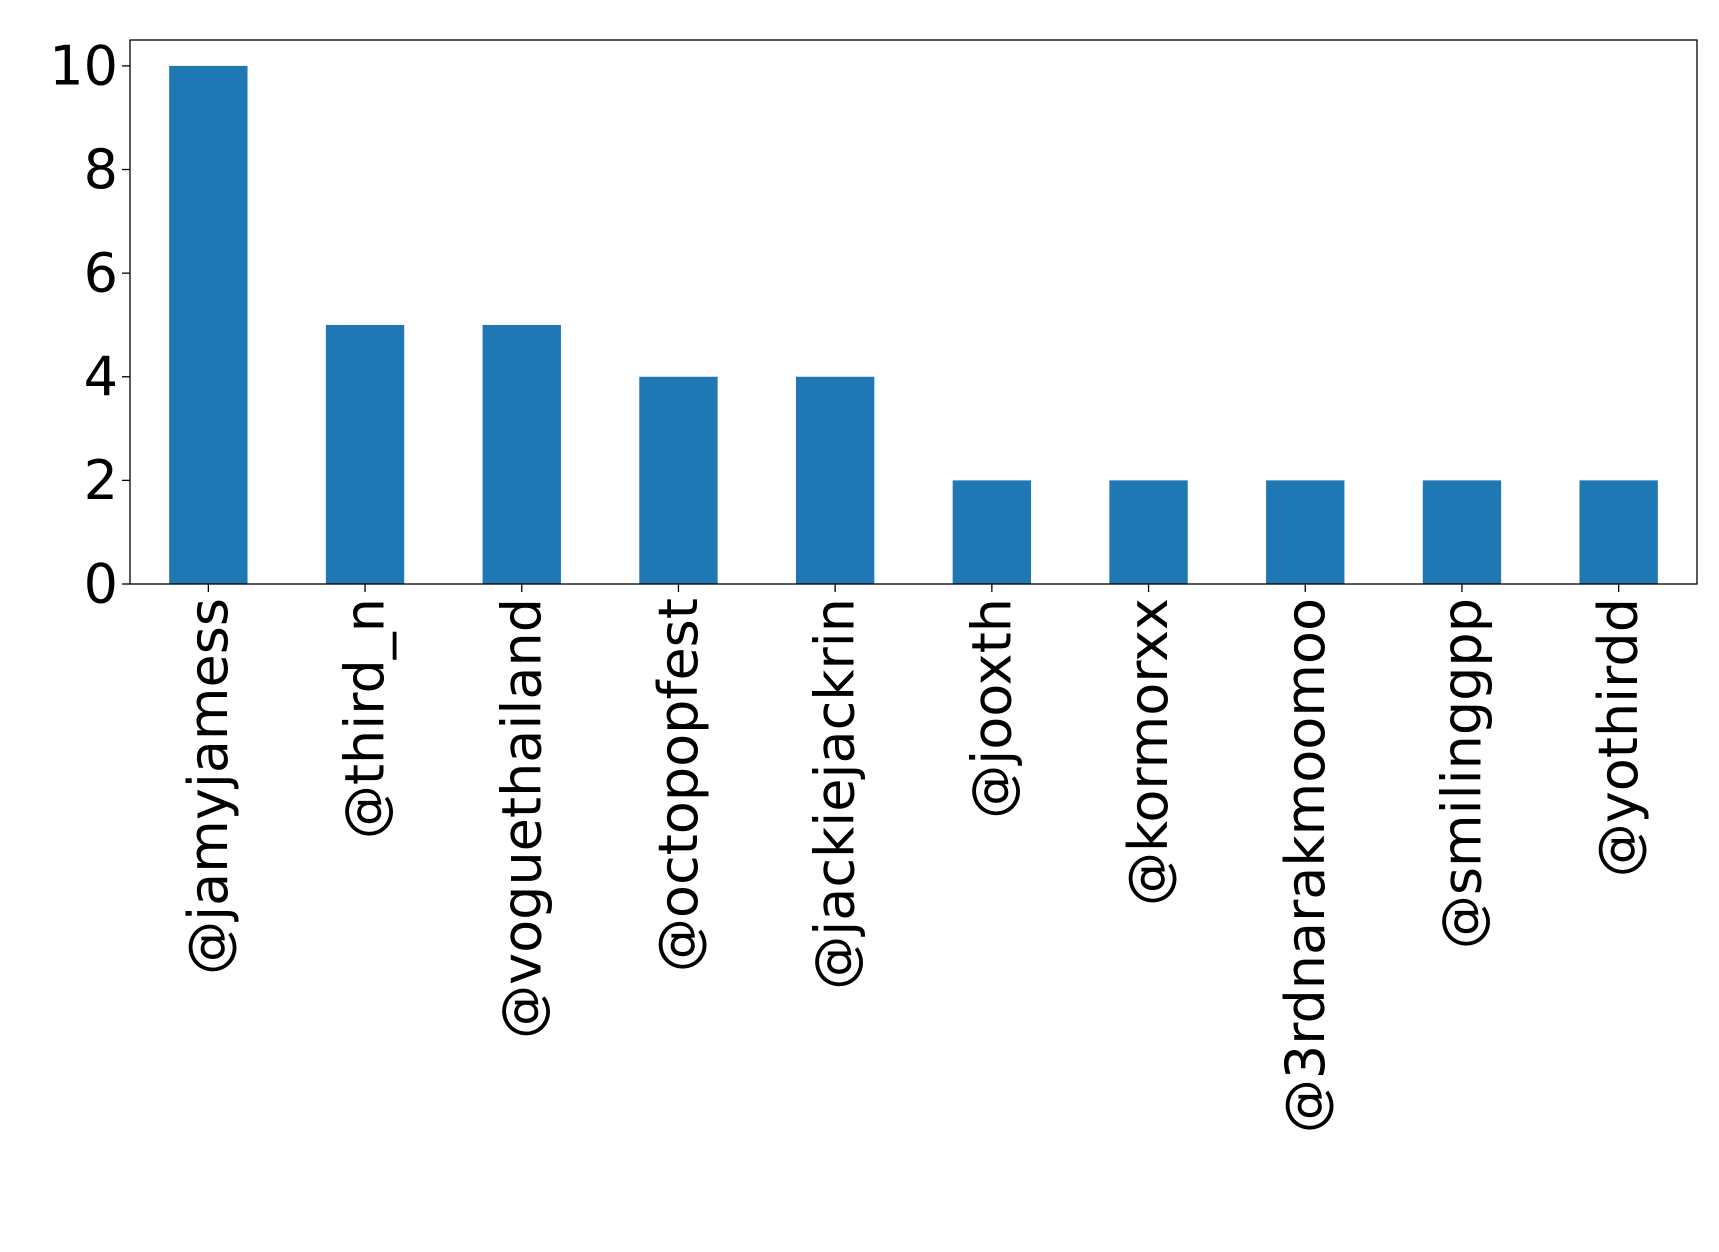  Describe the element at coordinates (1305, 532) in the screenshot. I see `bar-3rdnarakmoomoo` at that location.